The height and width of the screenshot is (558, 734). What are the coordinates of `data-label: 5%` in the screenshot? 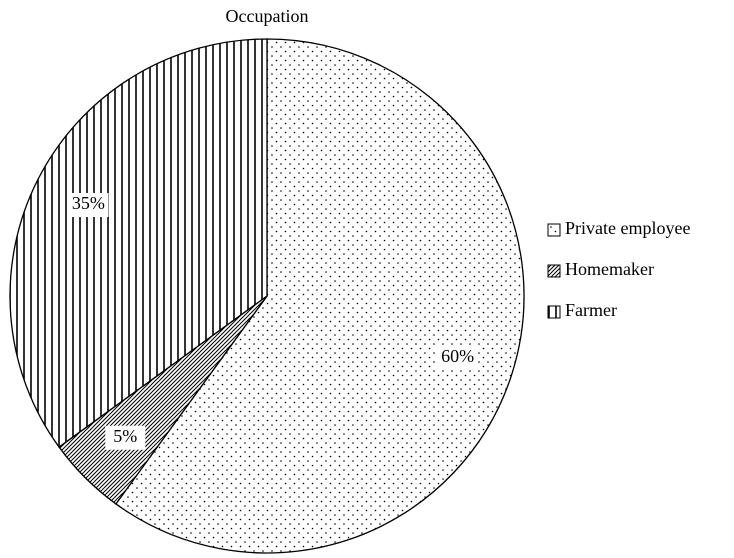 It's located at (125, 436).